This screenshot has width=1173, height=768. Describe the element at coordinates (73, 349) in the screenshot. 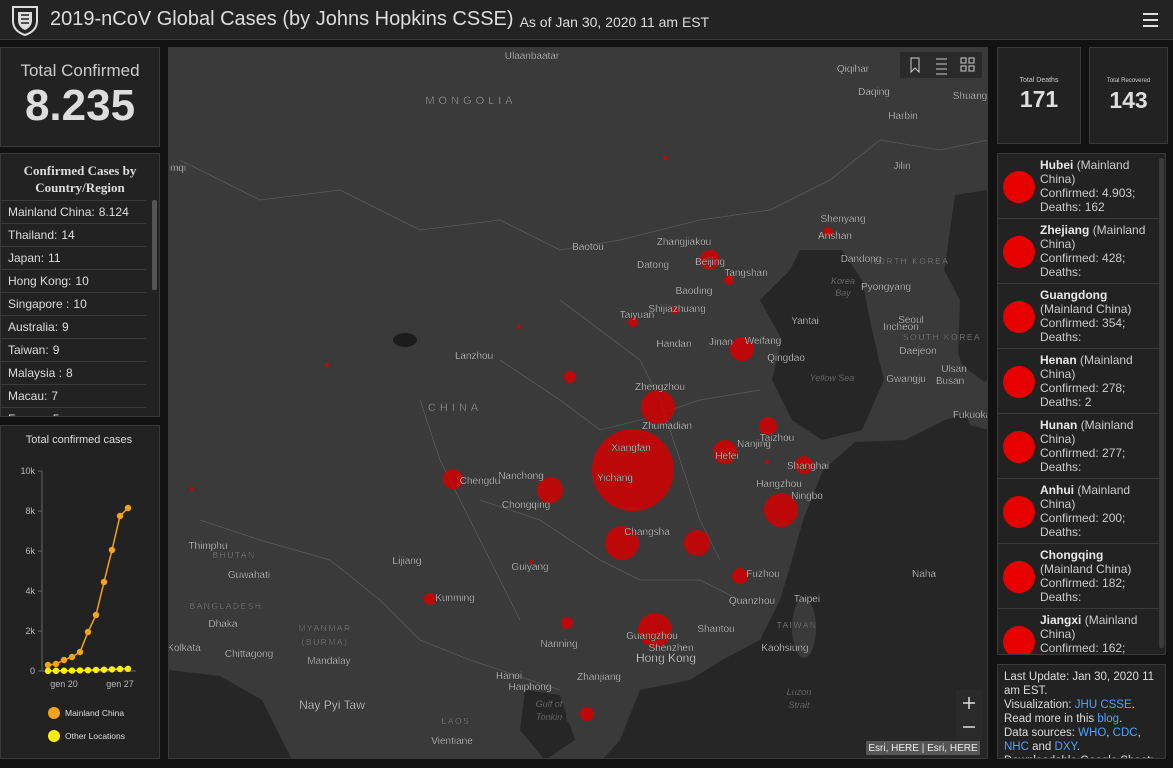

I see `country-row: Taiwan: 9` at that location.